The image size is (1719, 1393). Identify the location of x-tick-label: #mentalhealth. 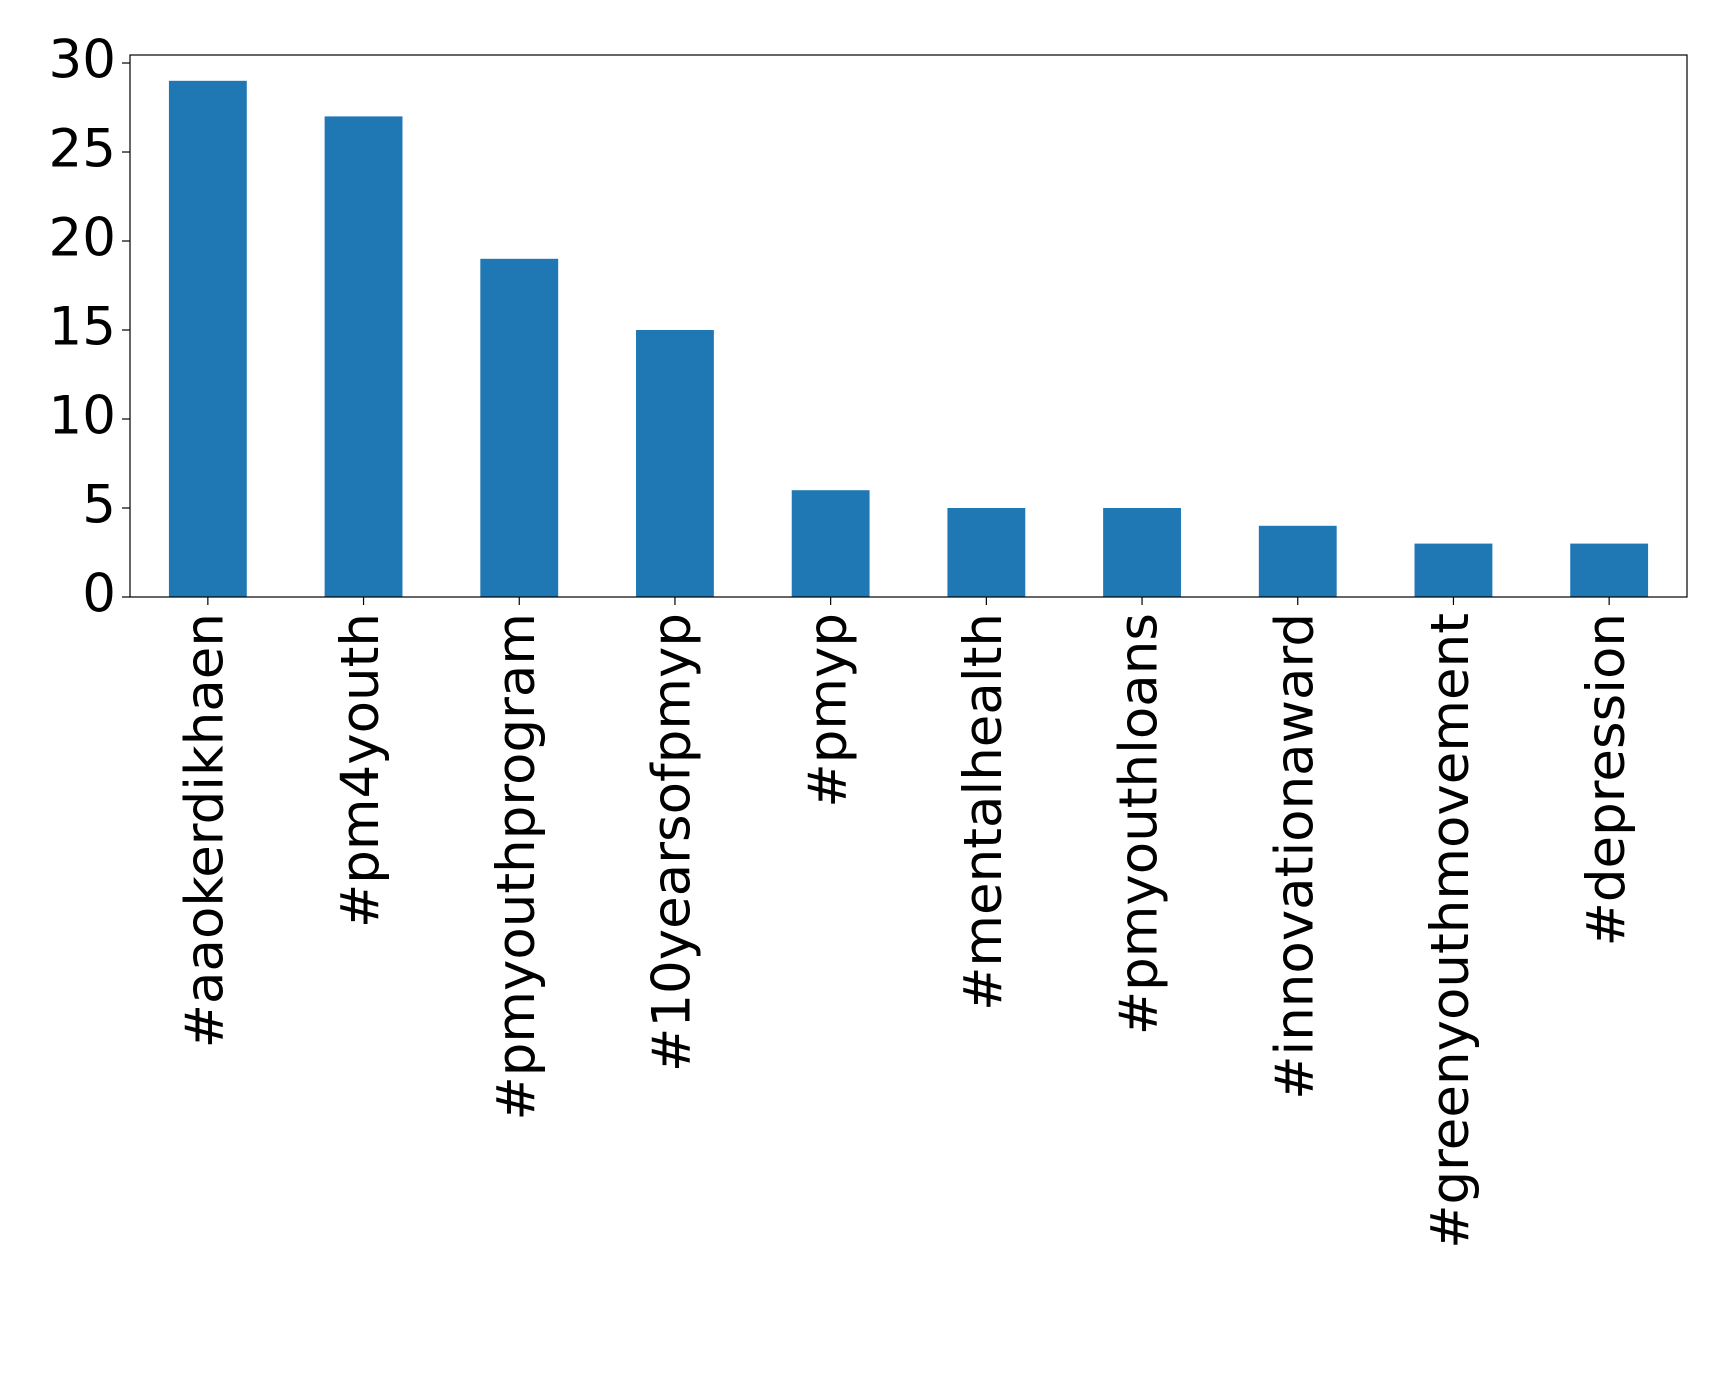
(983, 812).